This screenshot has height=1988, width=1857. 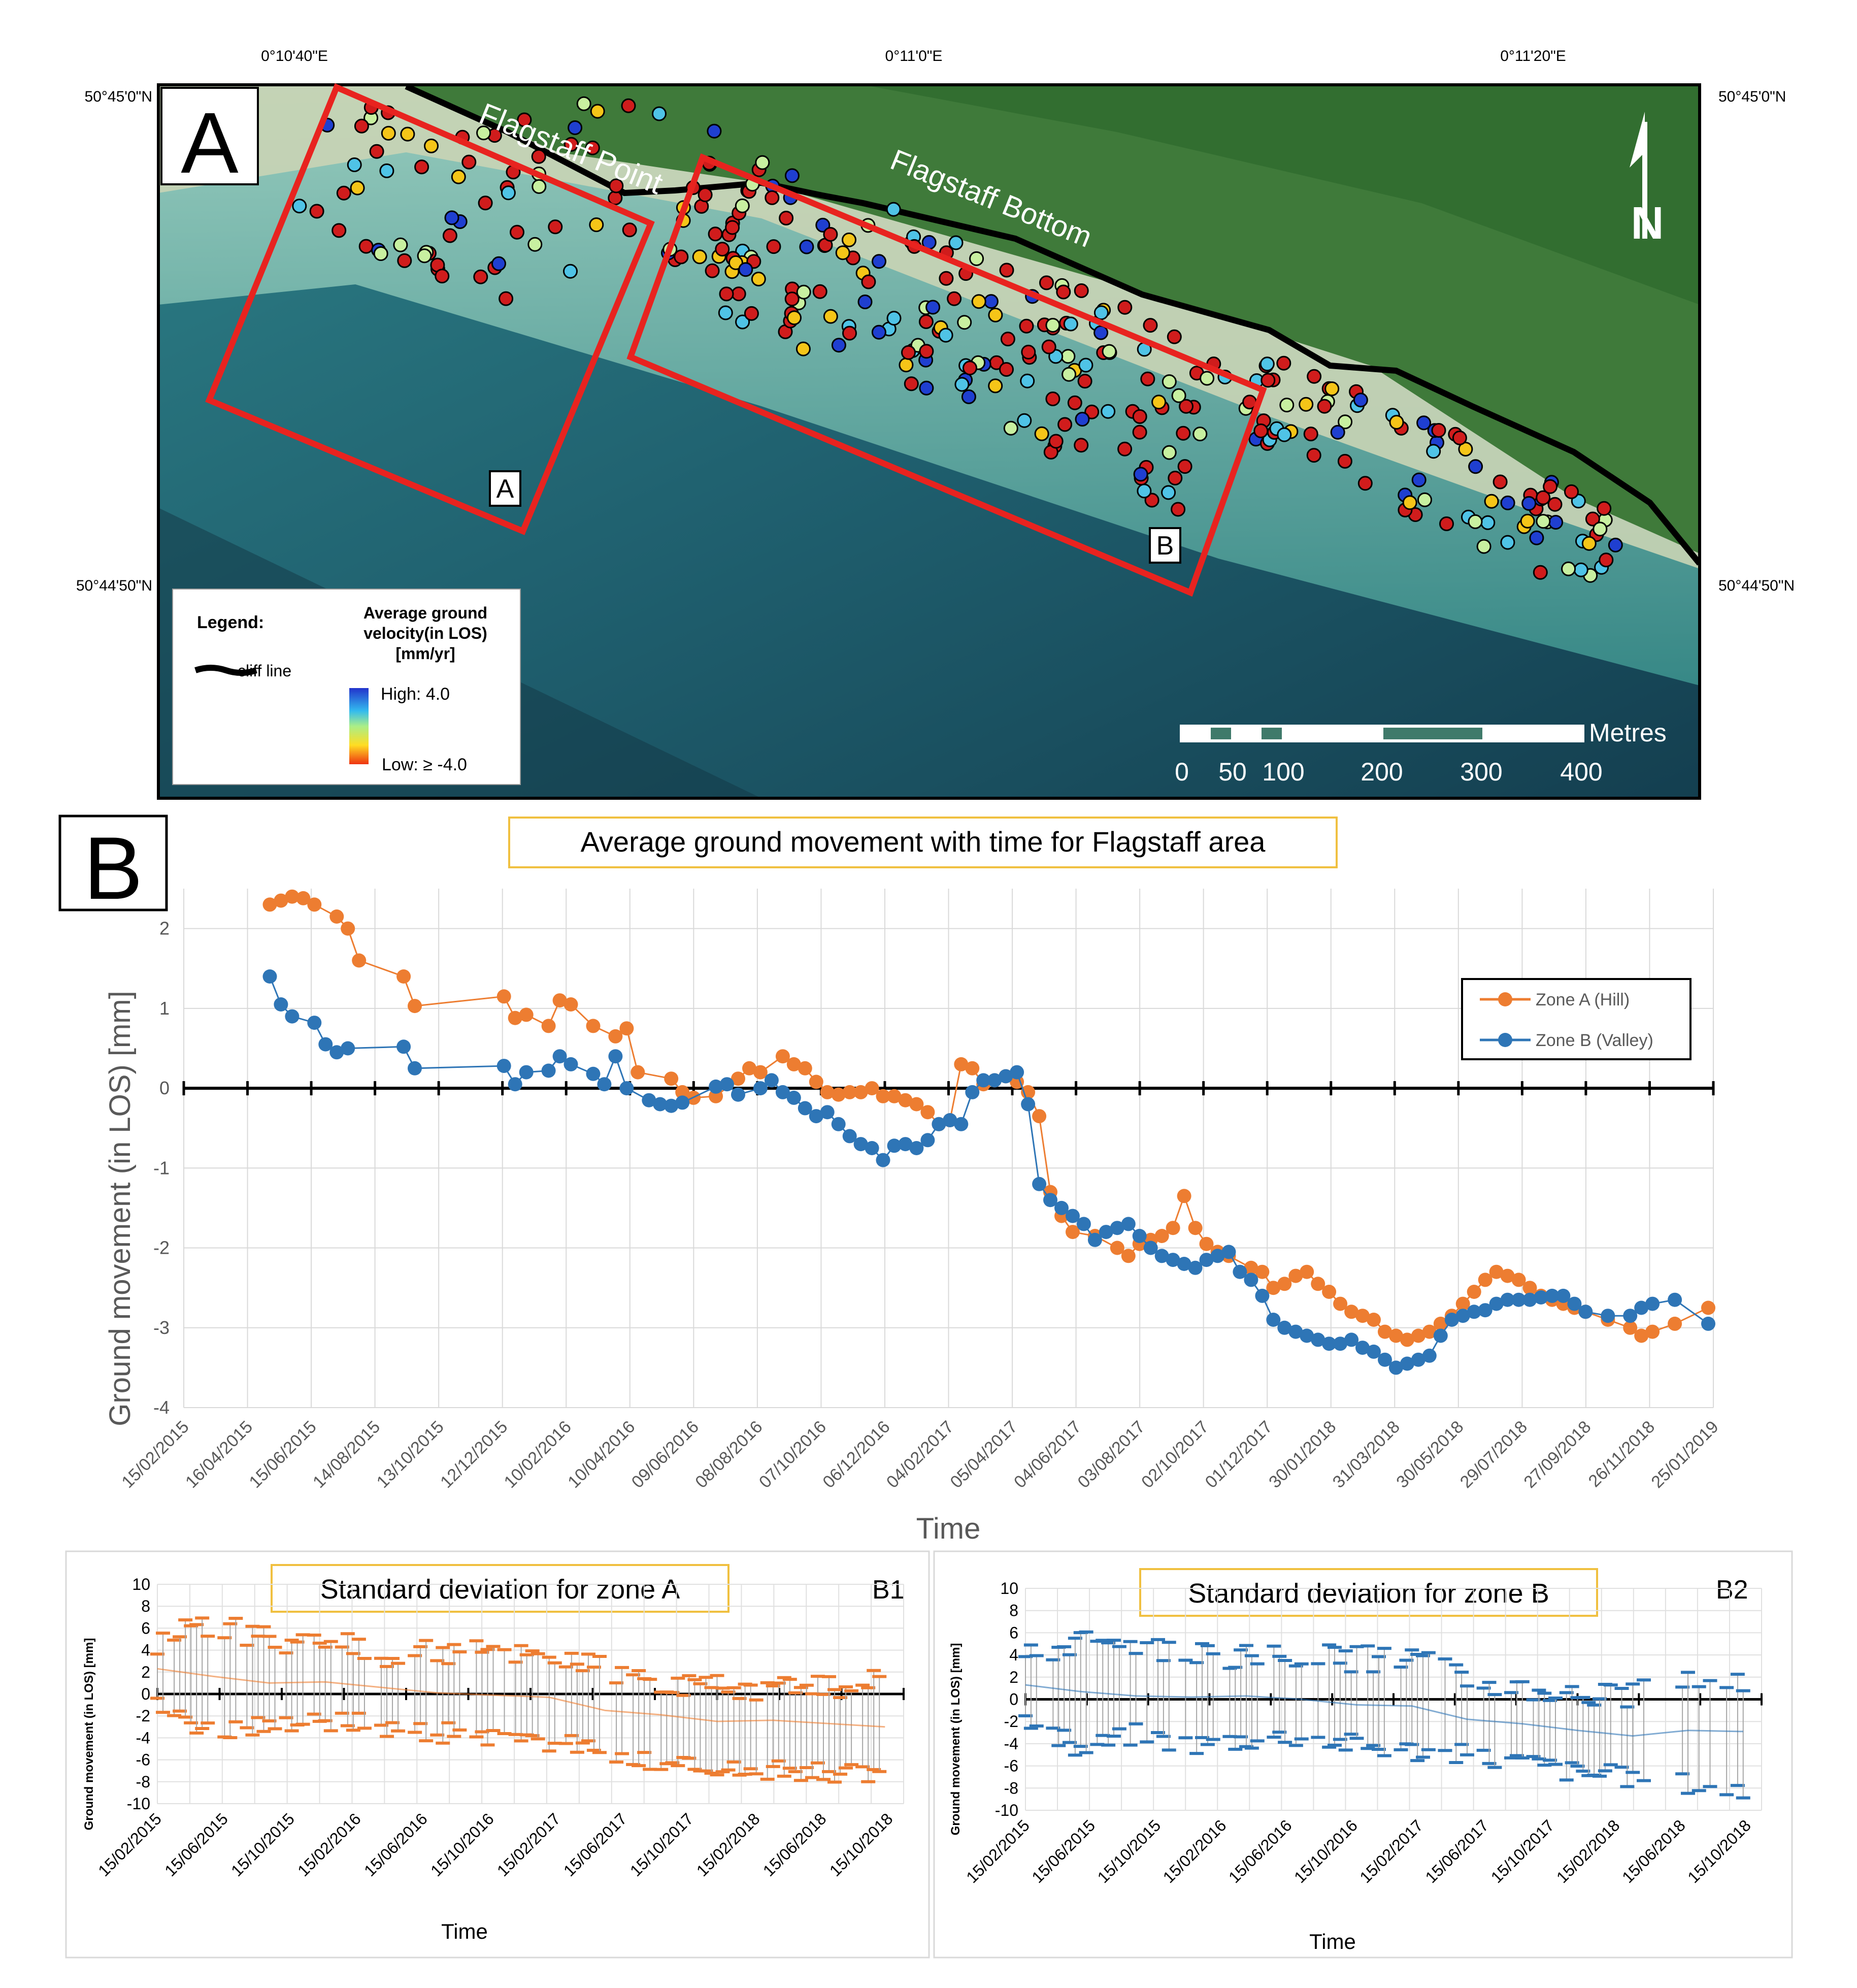 I want to click on zone-a-label: A, so click(x=505, y=489).